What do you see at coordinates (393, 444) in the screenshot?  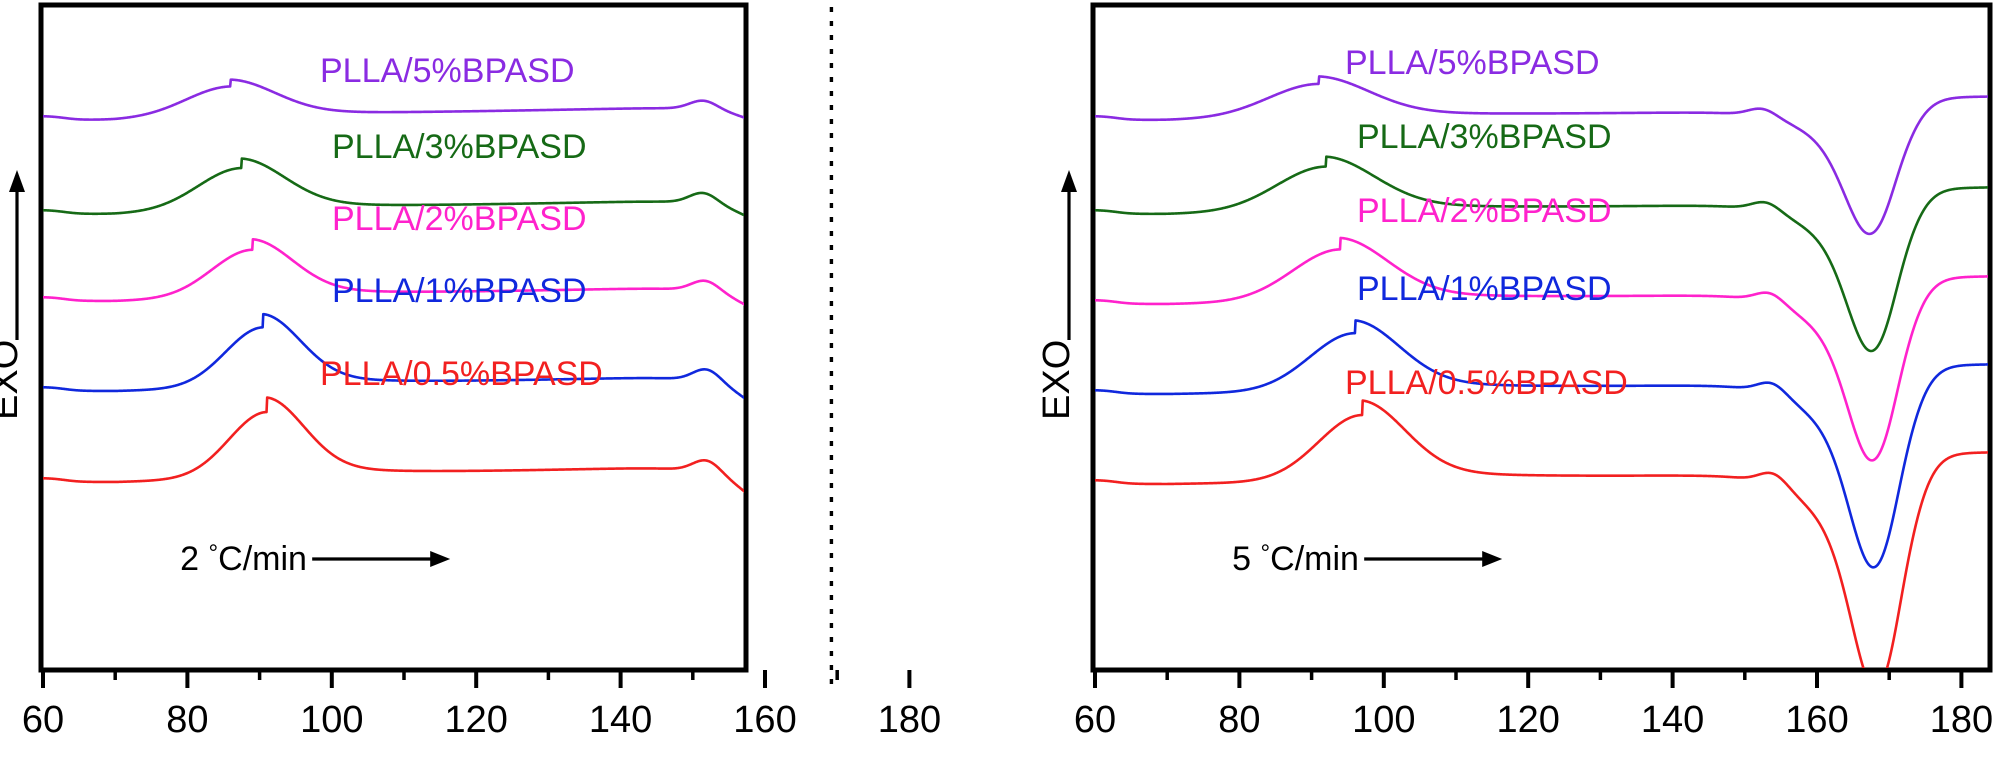 I see `dsc-curve-plla-0-5-bpasd` at bounding box center [393, 444].